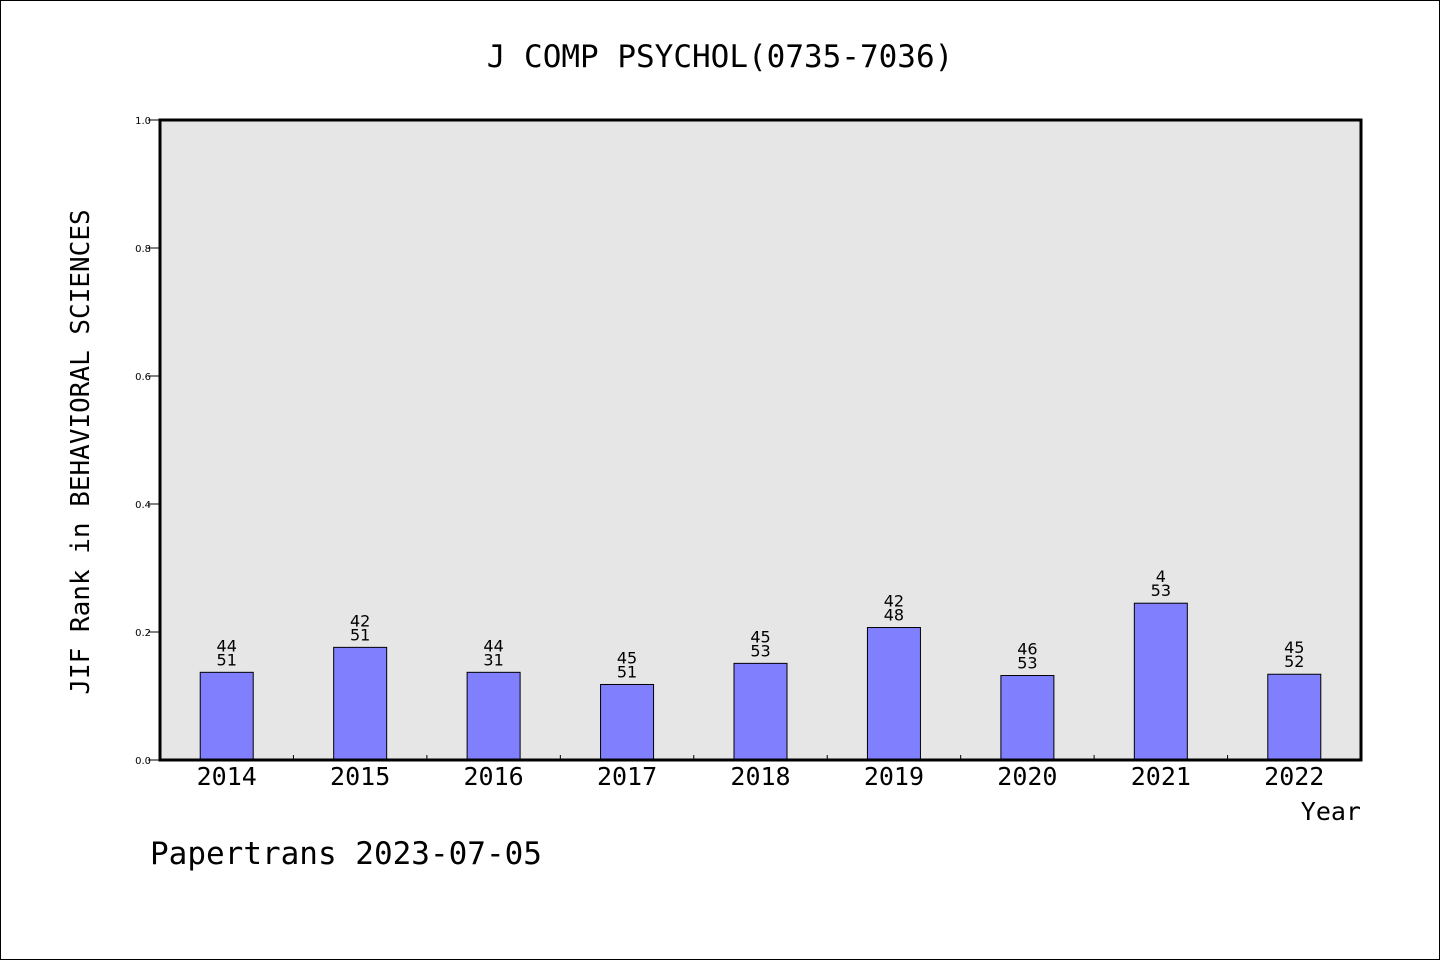 This screenshot has height=960, width=1440. I want to click on bar-label-total: 48, so click(894, 615).